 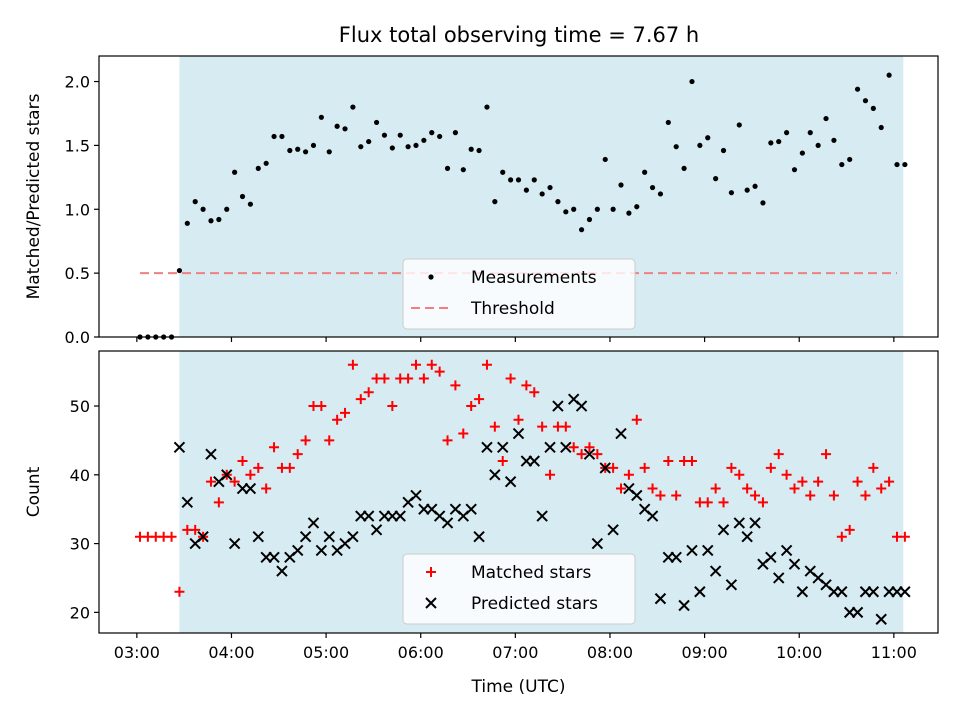 I want to click on x-tick-label: 09:00, so click(x=705, y=652).